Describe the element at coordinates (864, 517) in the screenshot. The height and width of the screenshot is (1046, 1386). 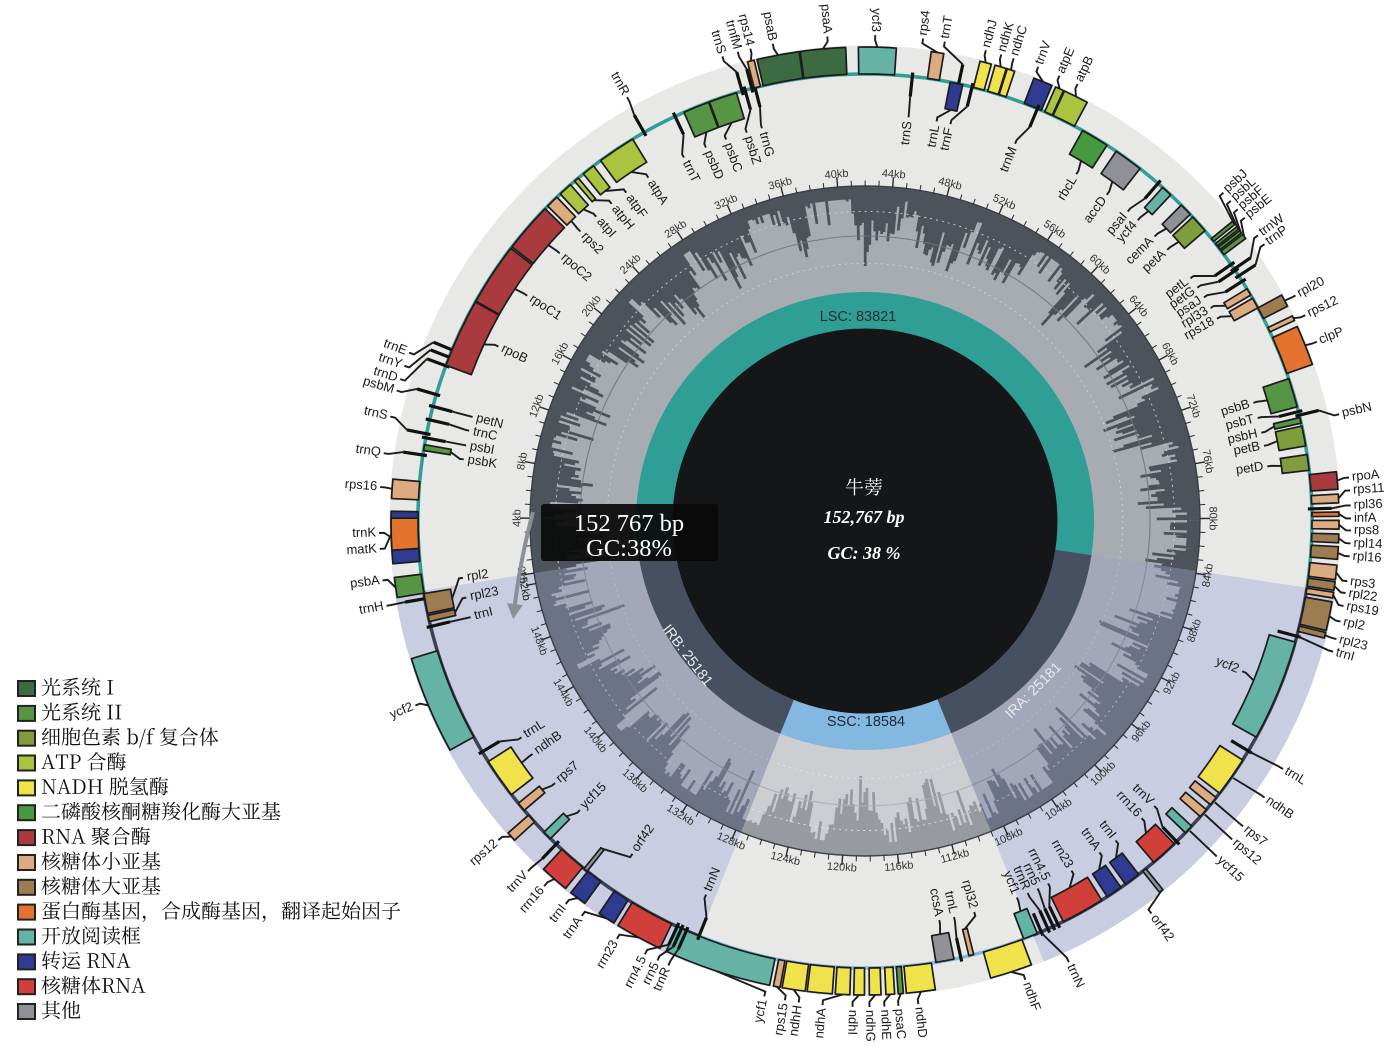
I see `svg-text: 152,767 bp` at that location.